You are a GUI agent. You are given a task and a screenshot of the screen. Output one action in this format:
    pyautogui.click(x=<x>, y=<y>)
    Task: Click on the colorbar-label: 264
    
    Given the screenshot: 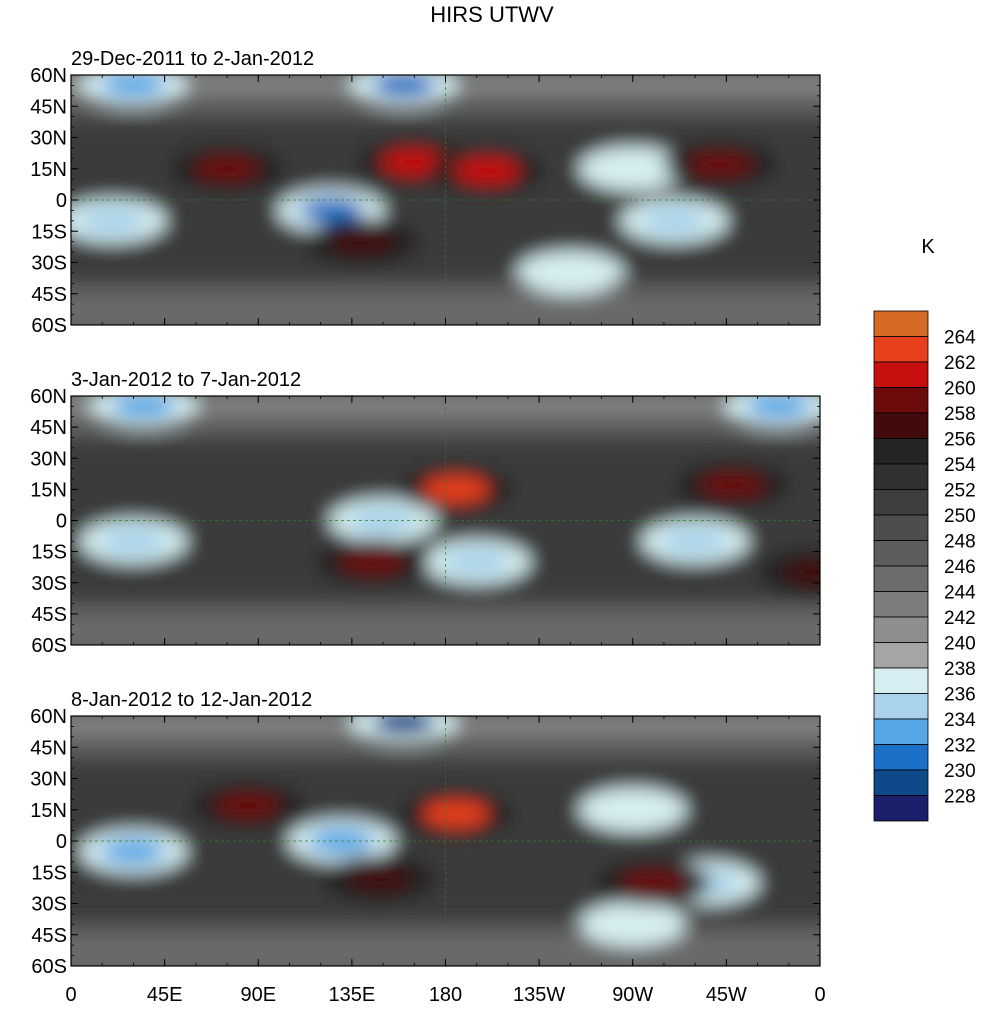 What is the action you would take?
    pyautogui.click(x=960, y=338)
    